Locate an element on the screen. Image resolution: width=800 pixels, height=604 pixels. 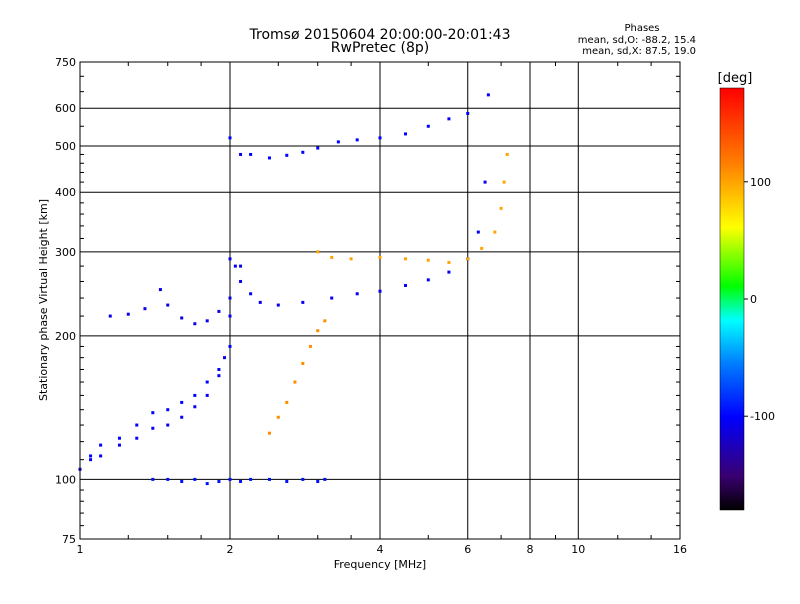
x-tick-label: 16 is located at coordinates (680, 549).